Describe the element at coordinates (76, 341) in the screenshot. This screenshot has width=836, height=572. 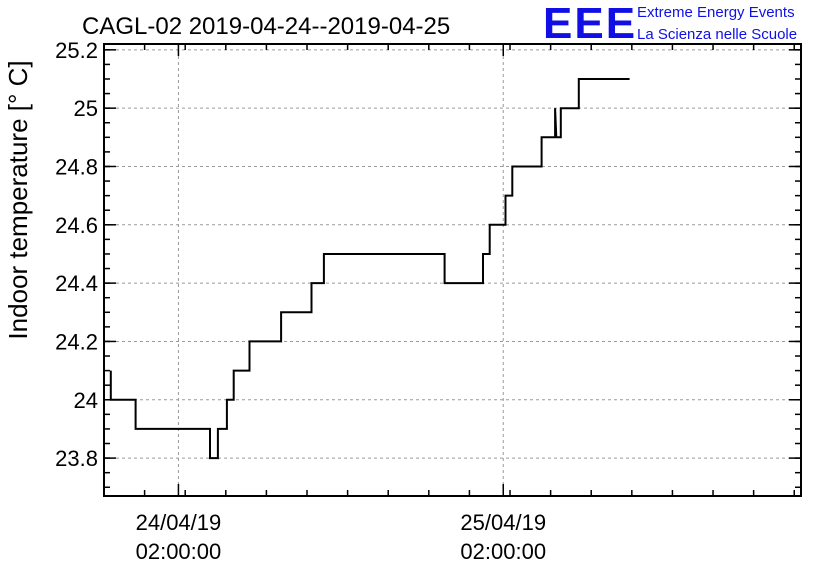
I see `y-tick-label: 24.2` at that location.